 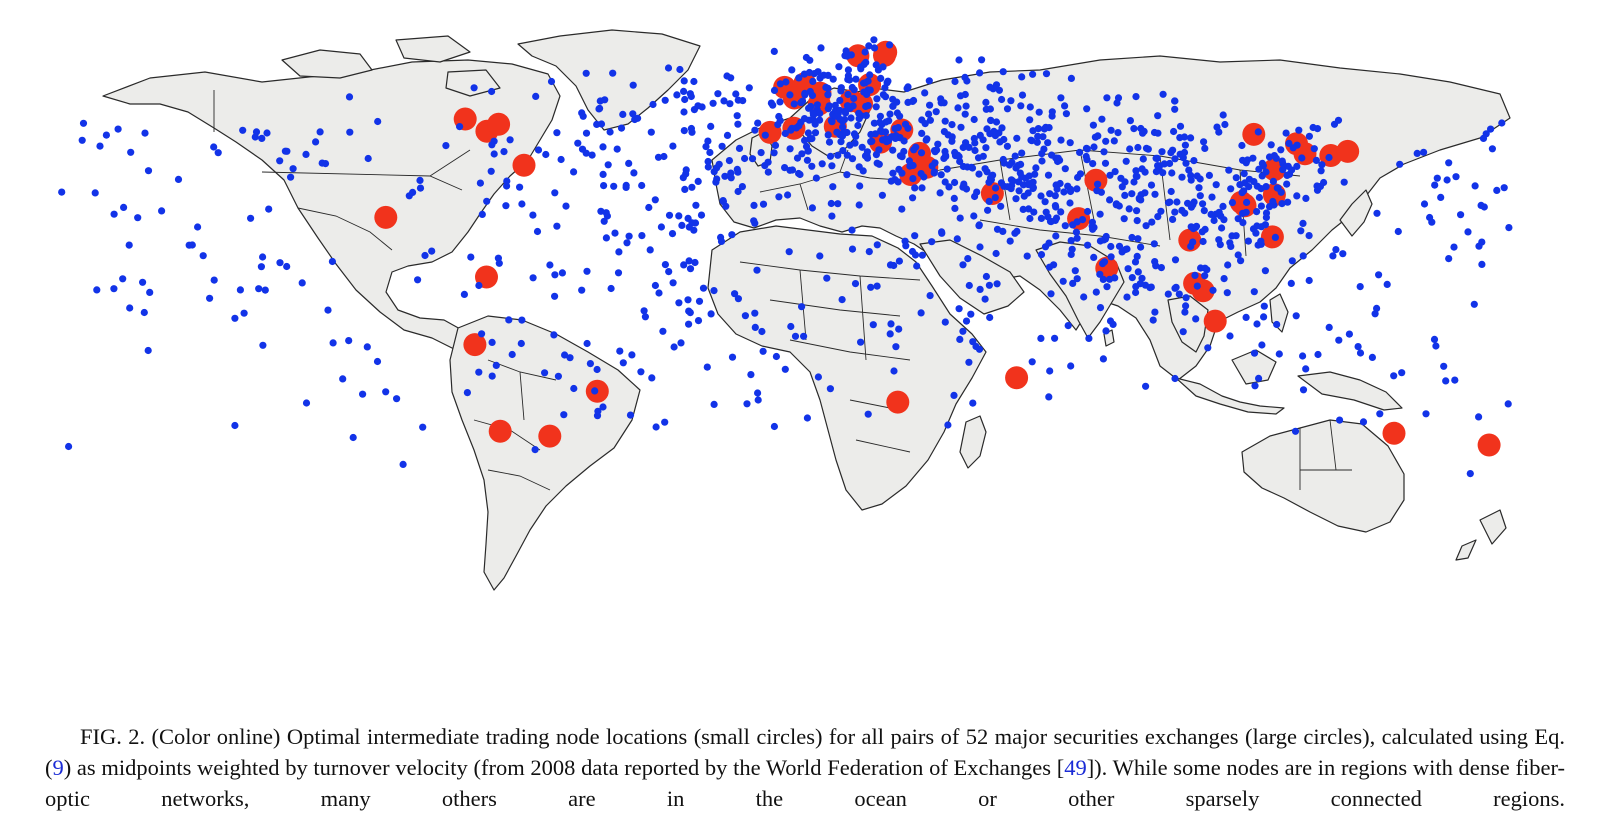 What do you see at coordinates (500, 431) in the screenshot?
I see `exchange-marker` at bounding box center [500, 431].